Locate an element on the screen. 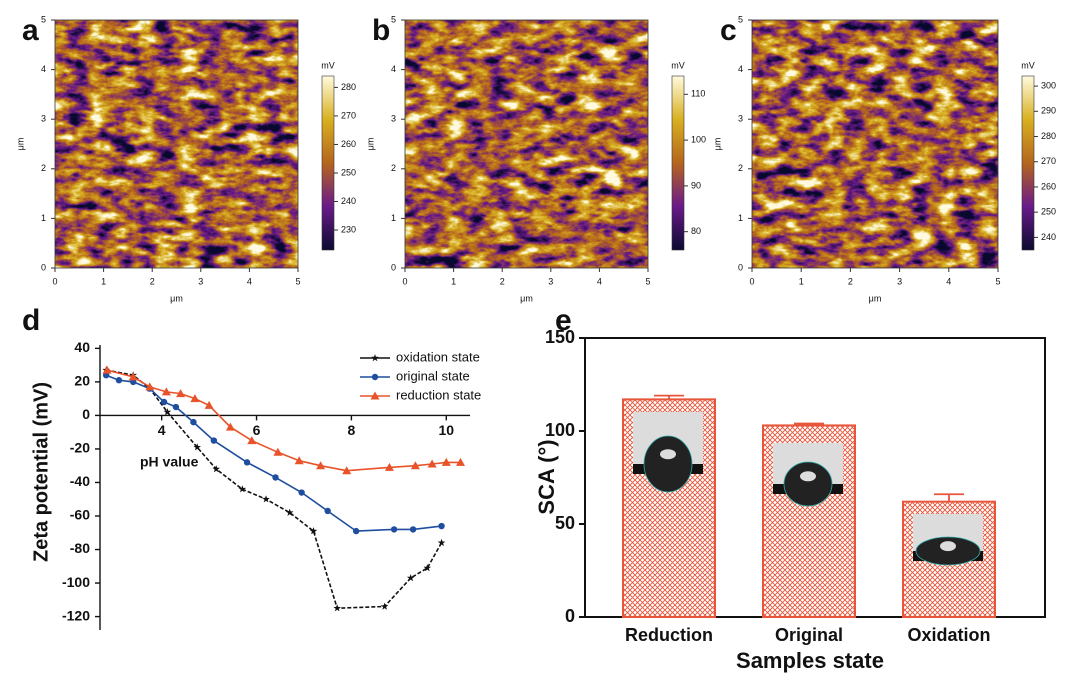  colorbar-label: mV is located at coordinates (678, 65).